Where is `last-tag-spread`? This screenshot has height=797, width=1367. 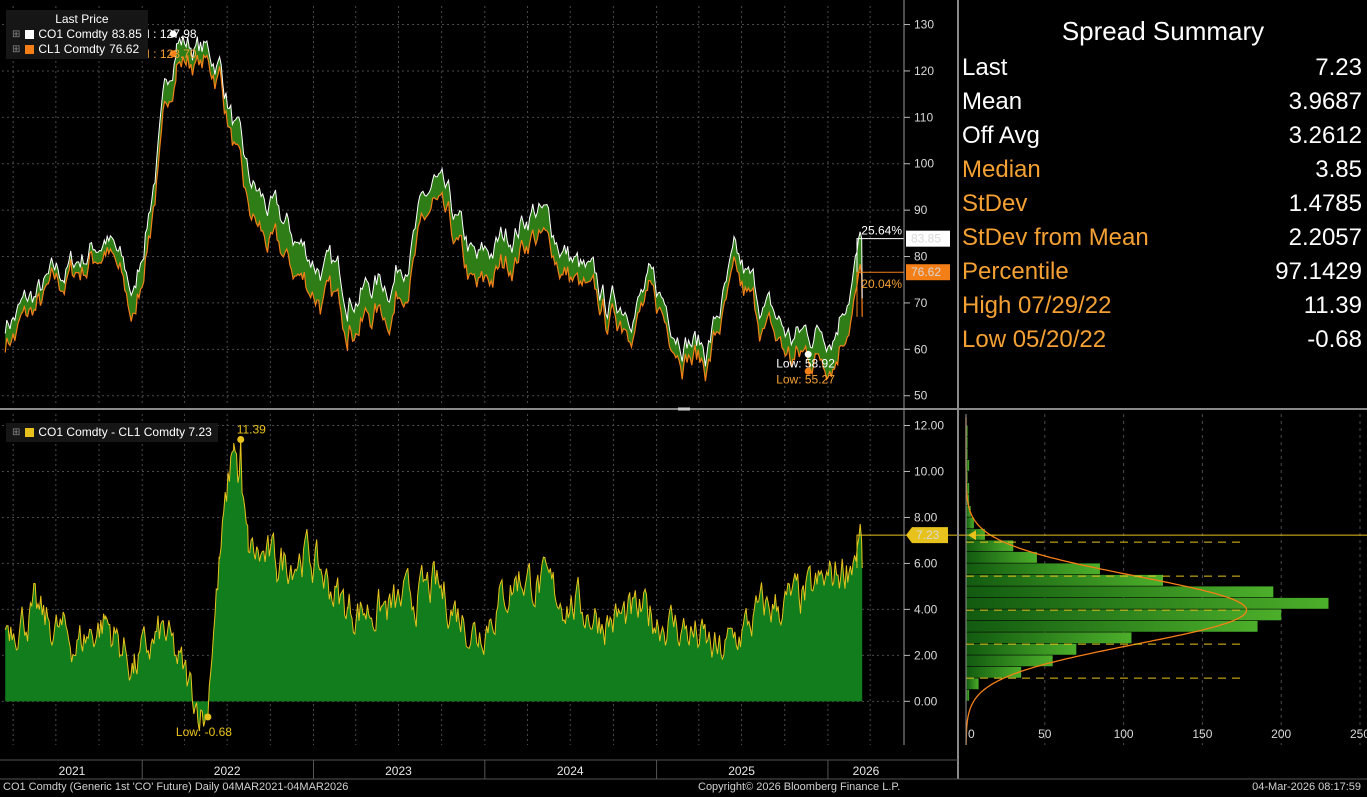 last-tag-spread is located at coordinates (927, 535).